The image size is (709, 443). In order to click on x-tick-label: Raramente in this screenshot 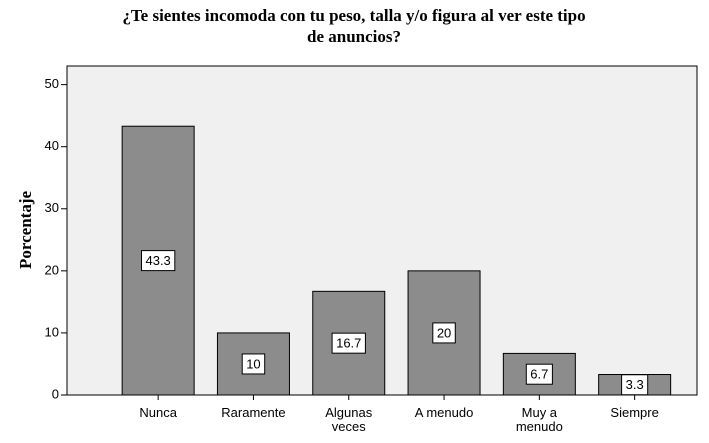, I will do `click(253, 412)`.